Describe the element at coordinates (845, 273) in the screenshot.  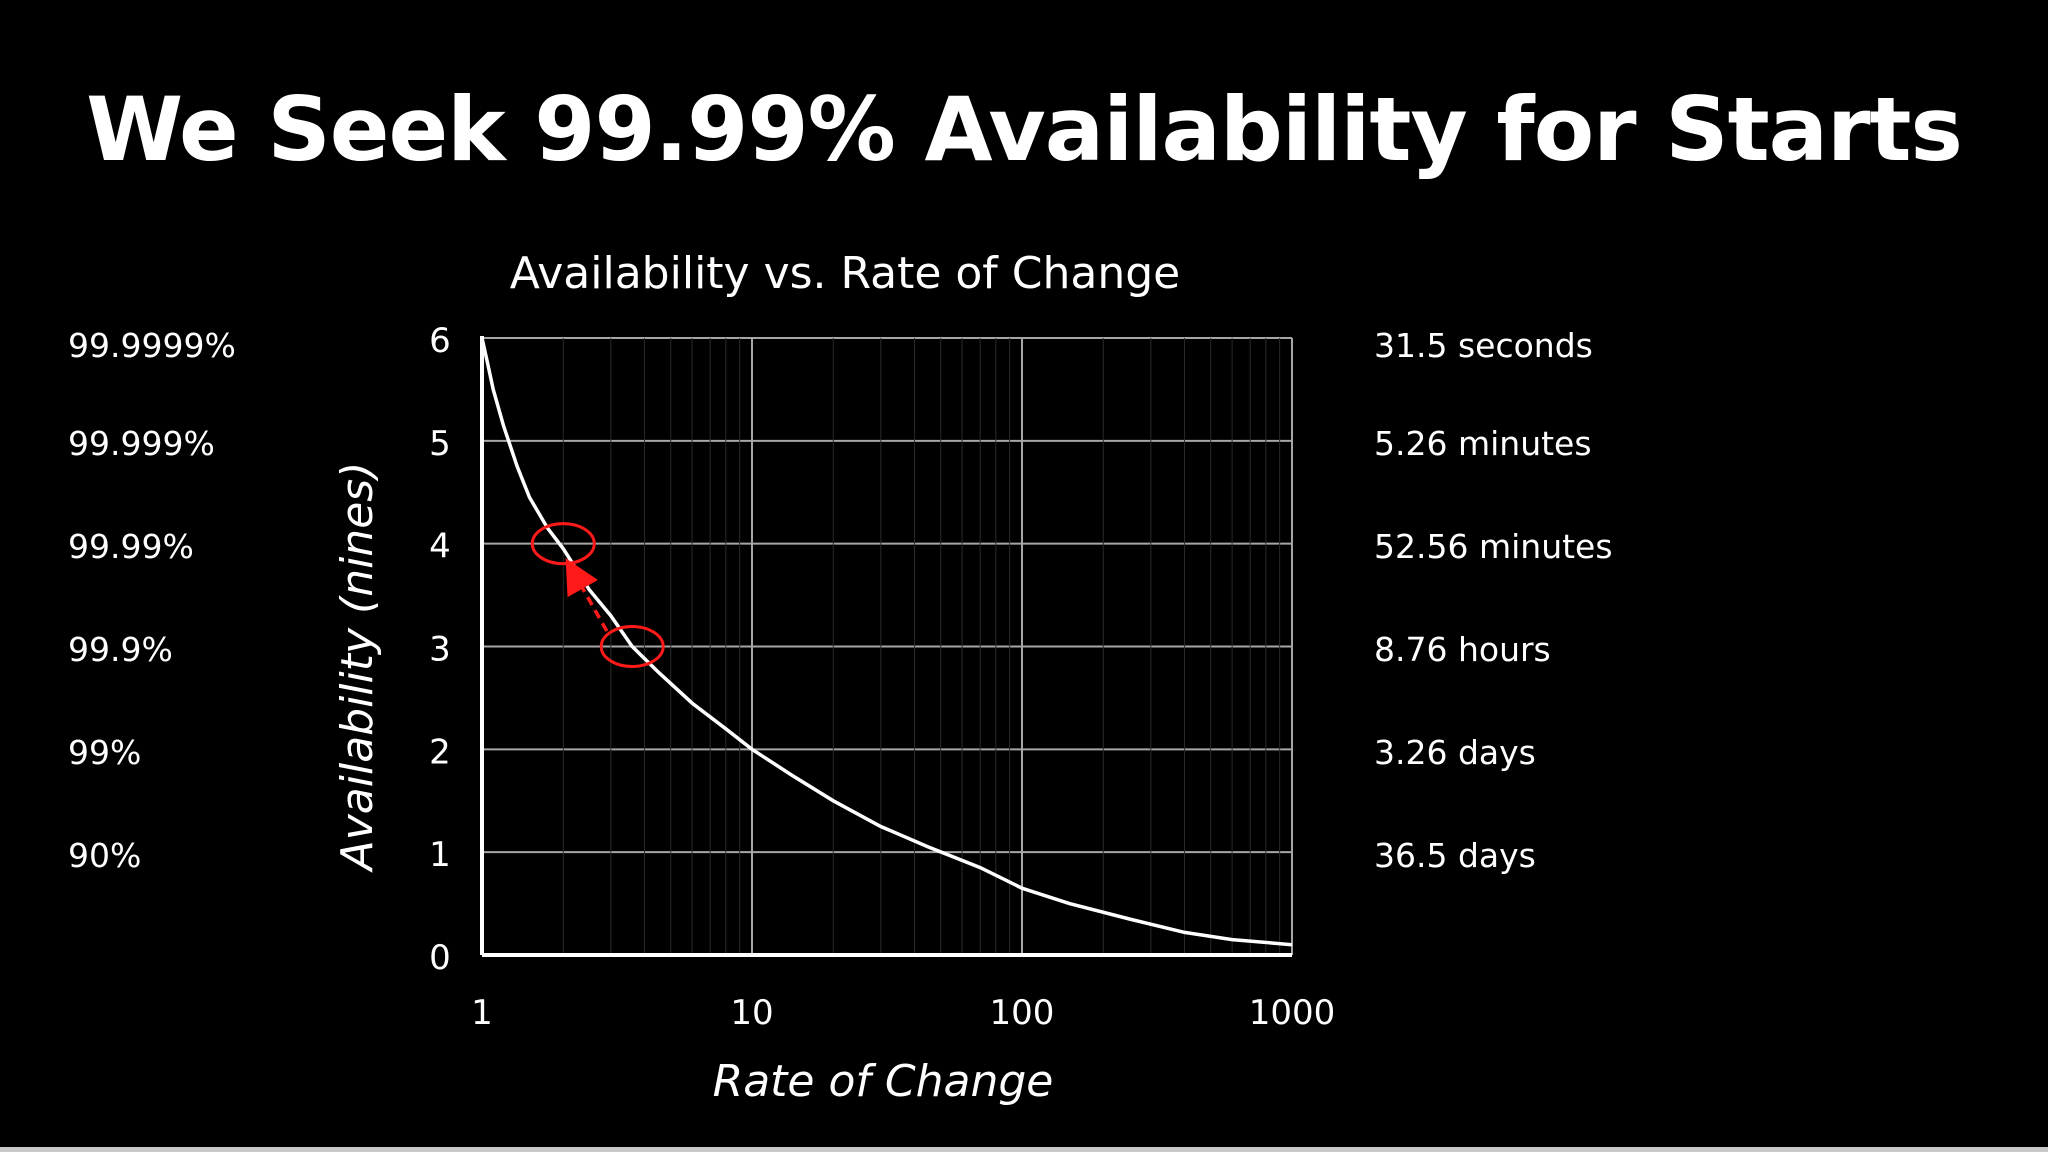
I see `chart-title: Availability vs. Rate of Change` at that location.